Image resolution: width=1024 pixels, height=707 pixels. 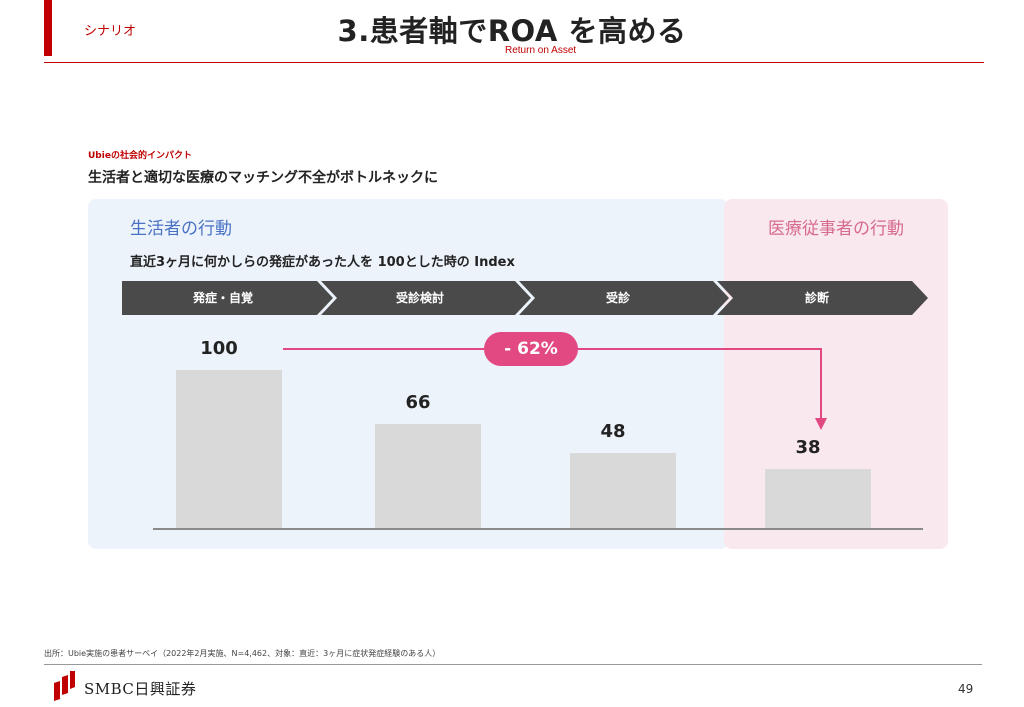 What do you see at coordinates (428, 476) in the screenshot?
I see `bar-consider` at bounding box center [428, 476].